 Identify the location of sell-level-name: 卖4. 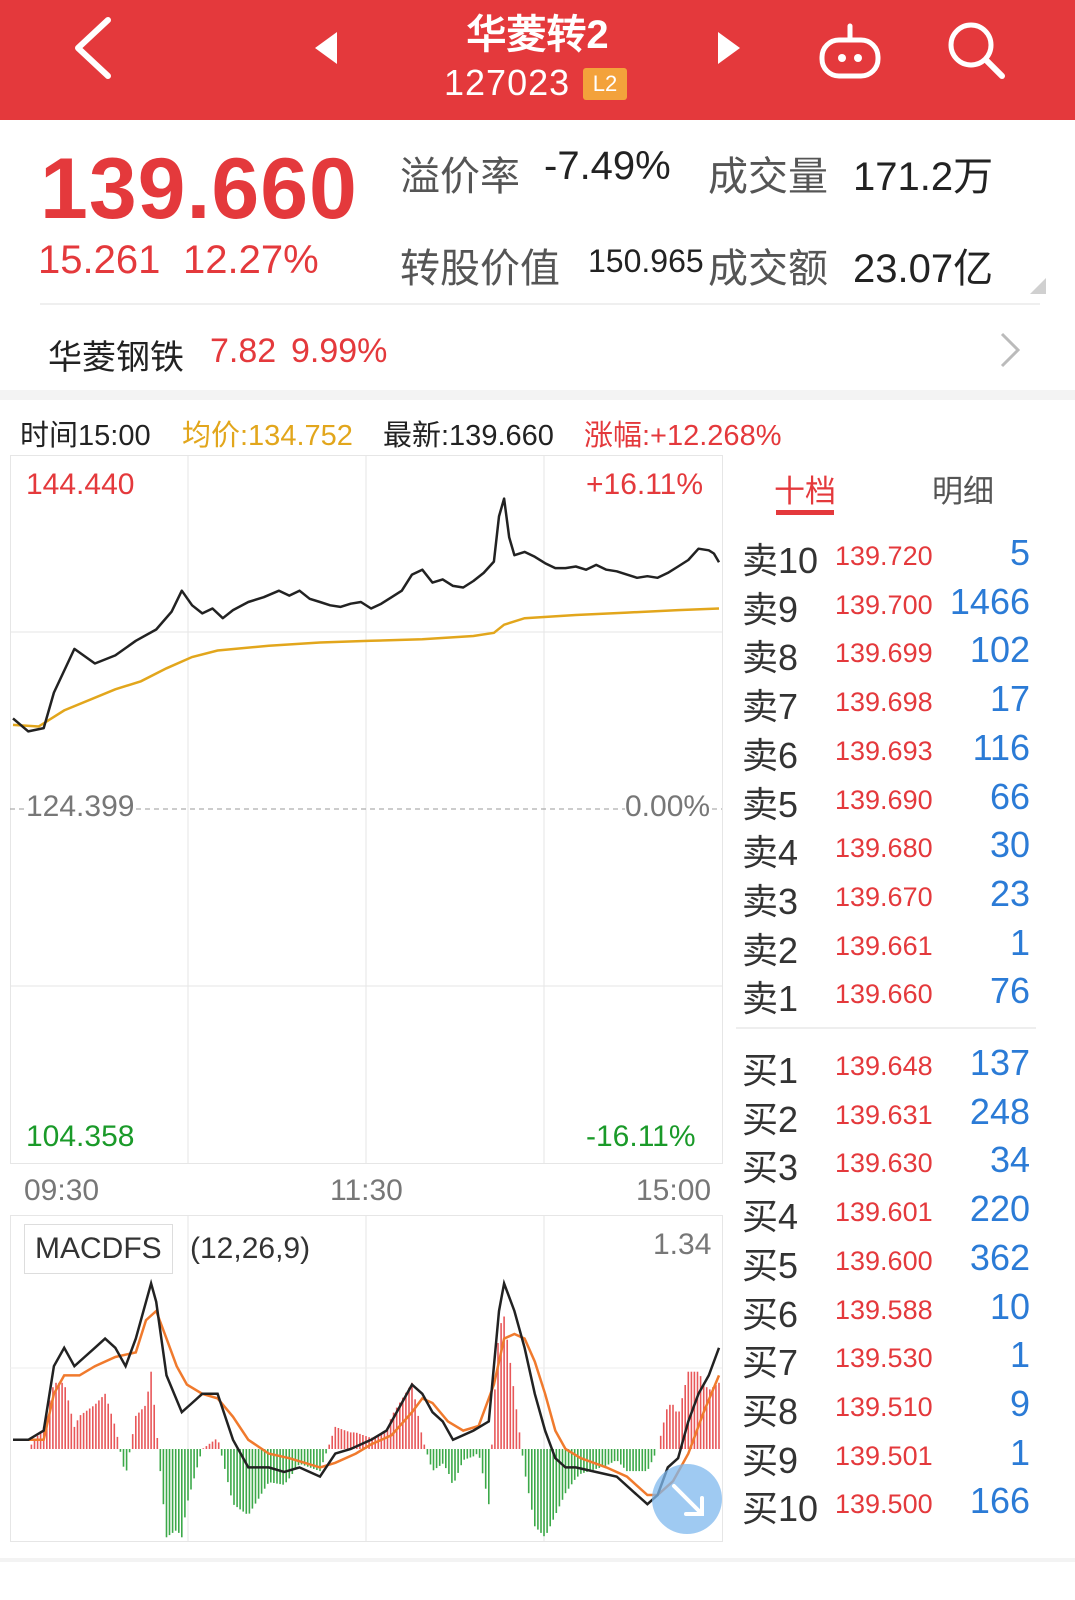
(770, 853).